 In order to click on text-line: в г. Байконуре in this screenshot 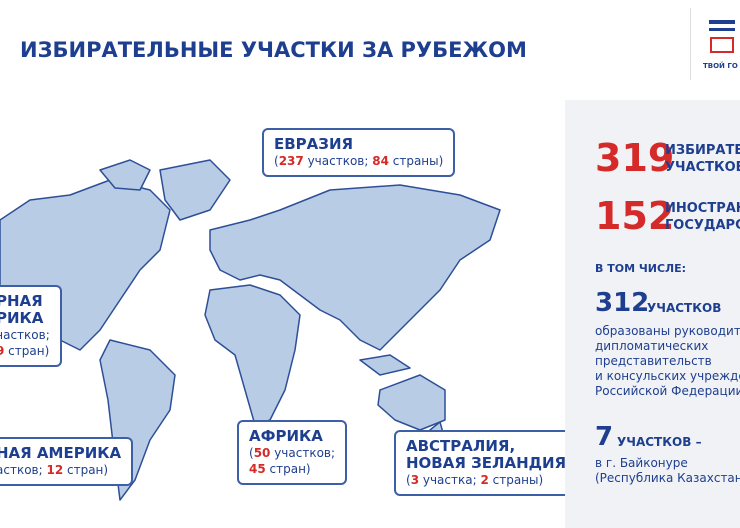, I will do `click(641, 463)`.